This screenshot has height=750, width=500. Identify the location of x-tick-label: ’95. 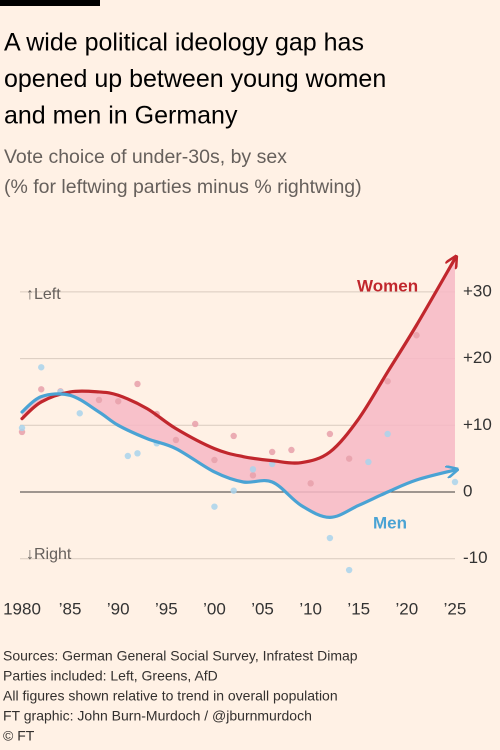
(166, 608).